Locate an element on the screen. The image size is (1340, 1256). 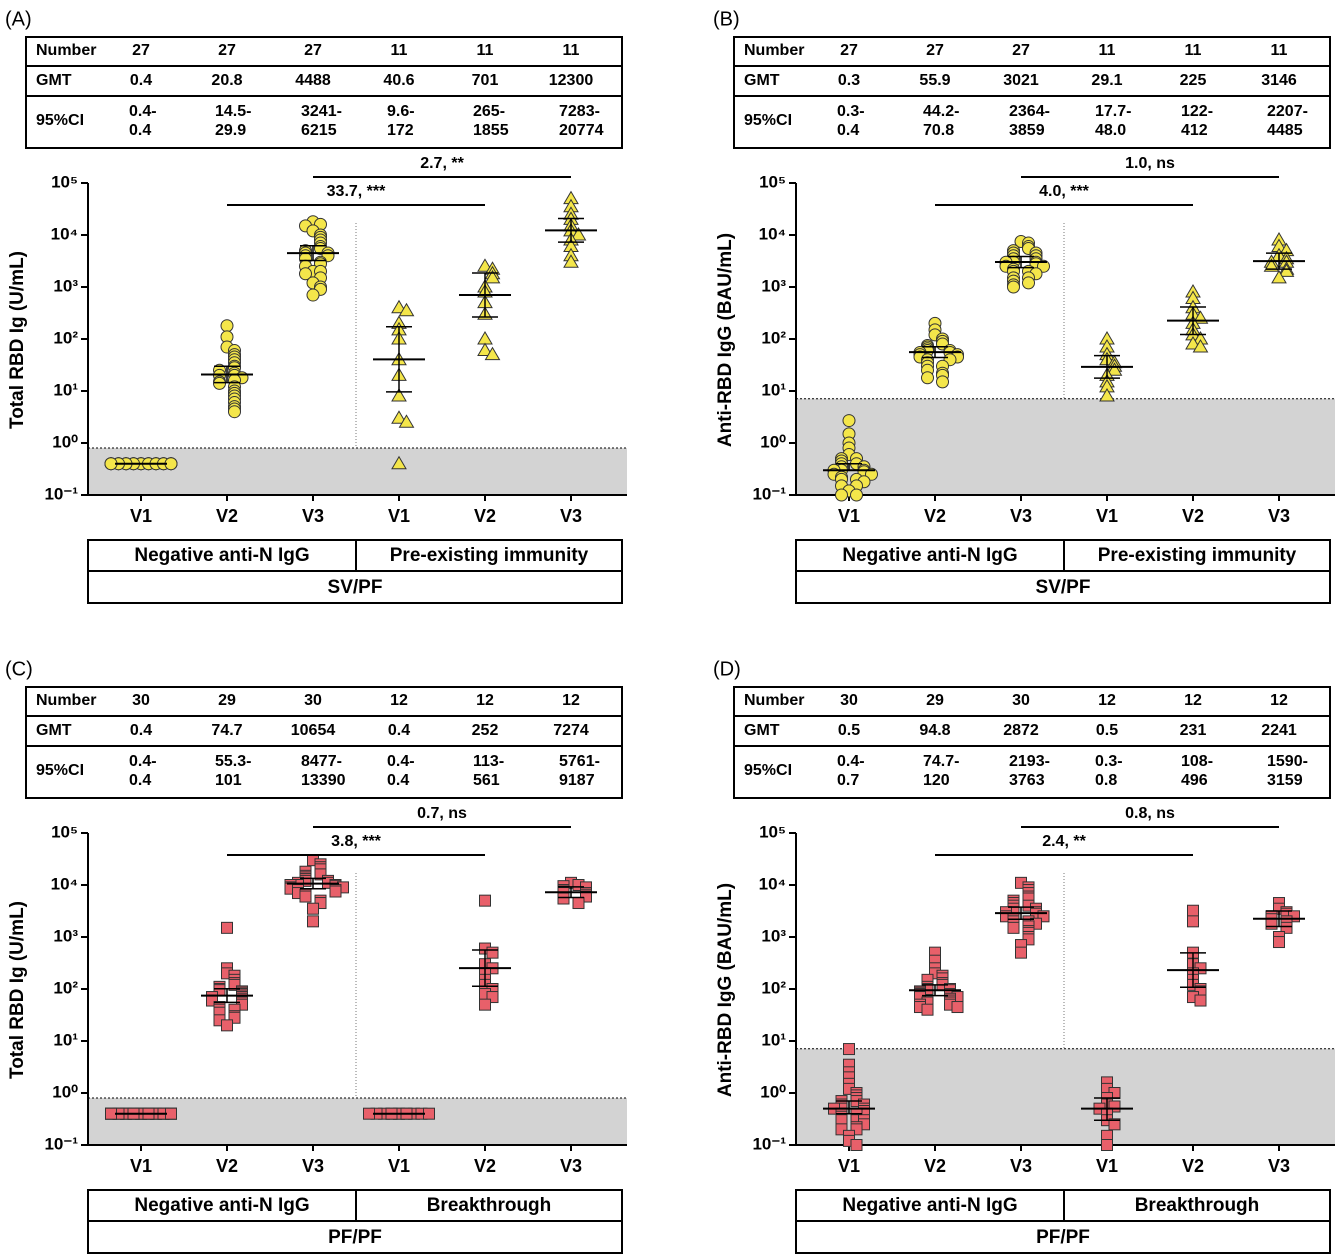
table-cell: 70.8 is located at coordinates (938, 130).